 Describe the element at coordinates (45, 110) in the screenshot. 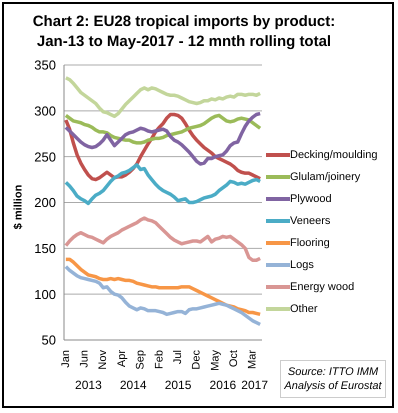

I see `y-tick-label: 300` at that location.